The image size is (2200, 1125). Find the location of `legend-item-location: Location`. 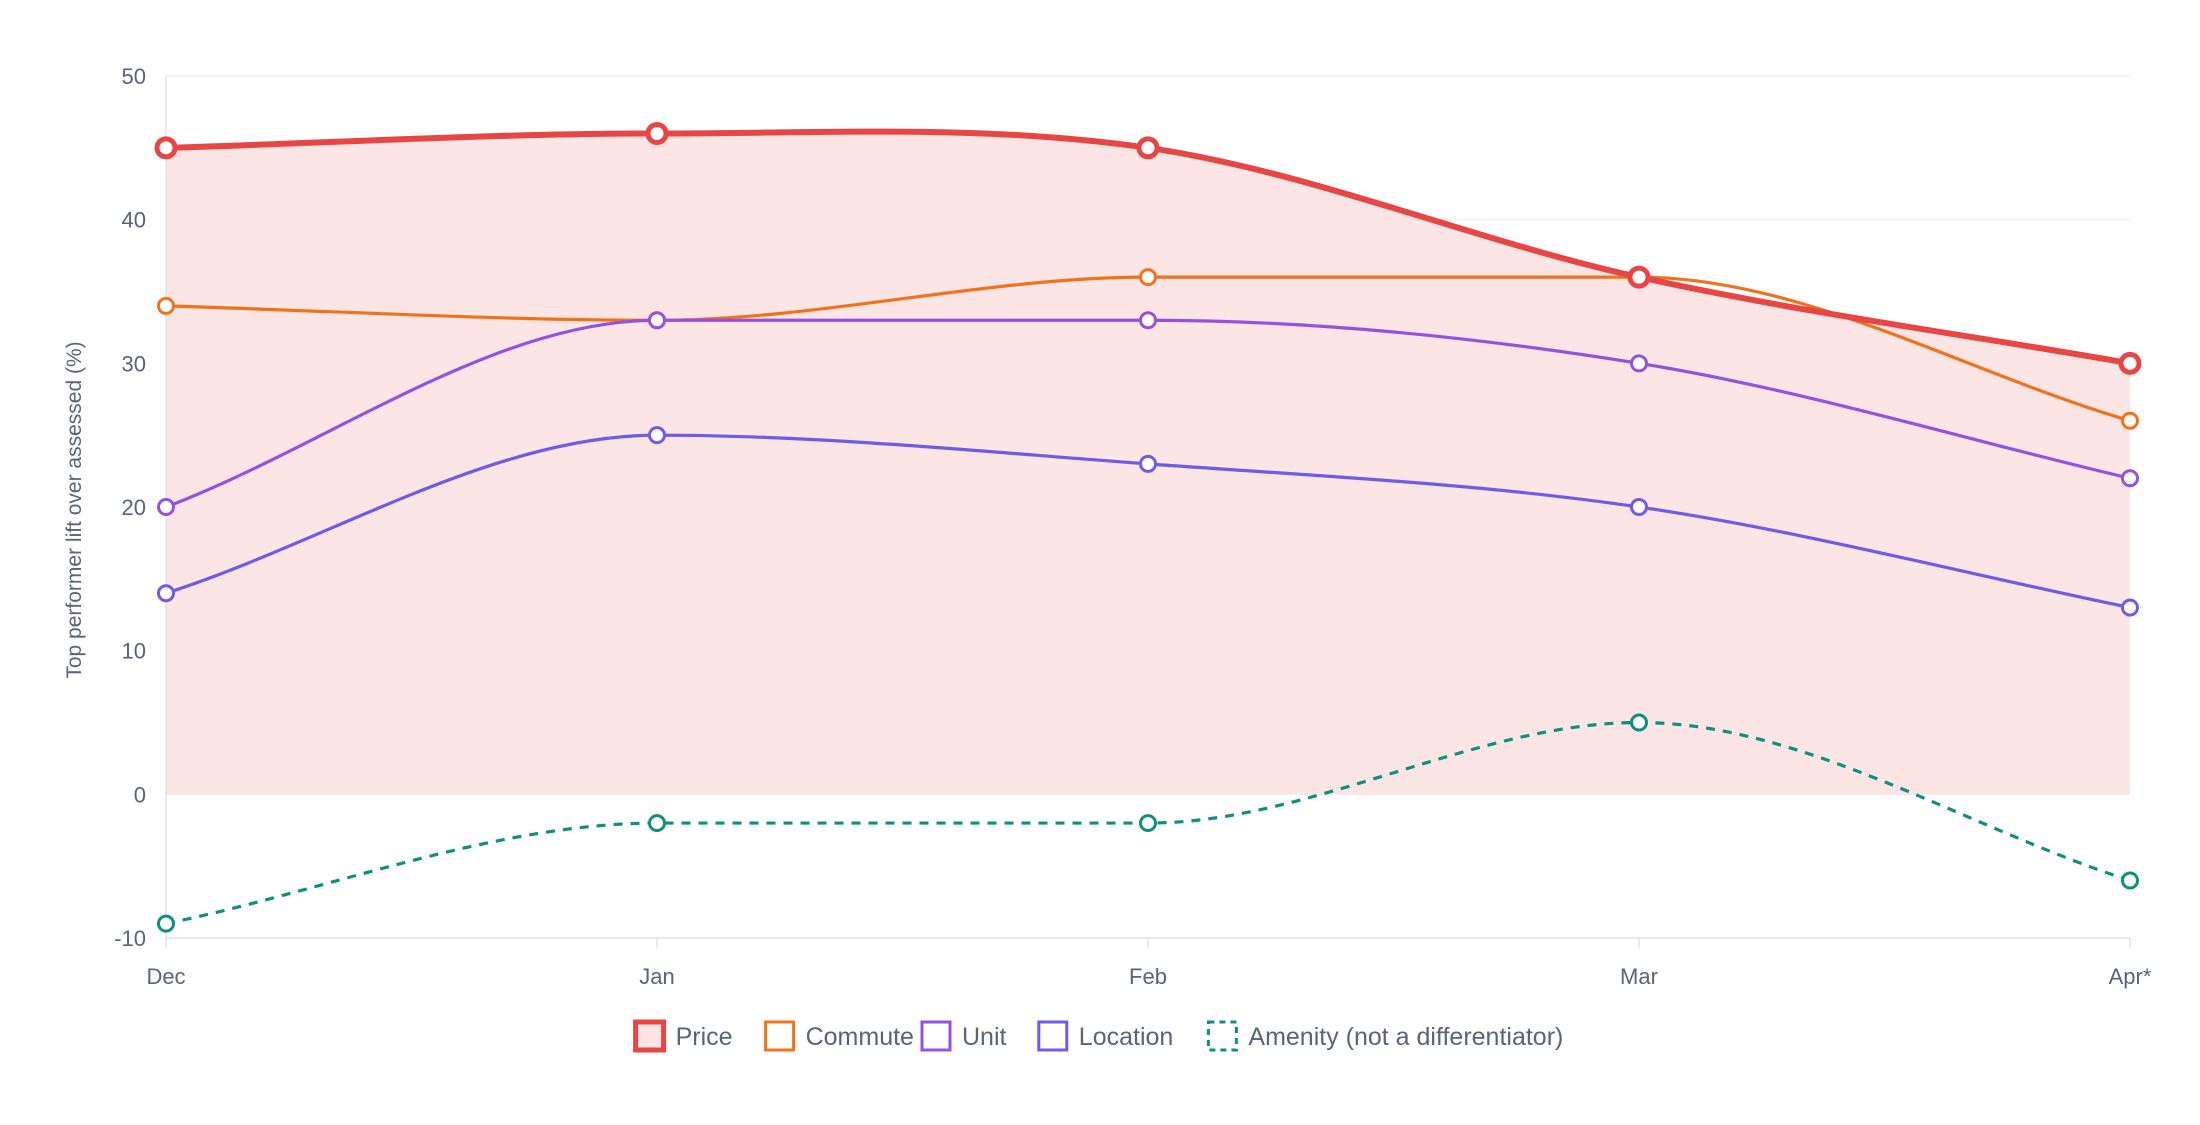

legend-item-location: Location is located at coordinates (1105, 1036).